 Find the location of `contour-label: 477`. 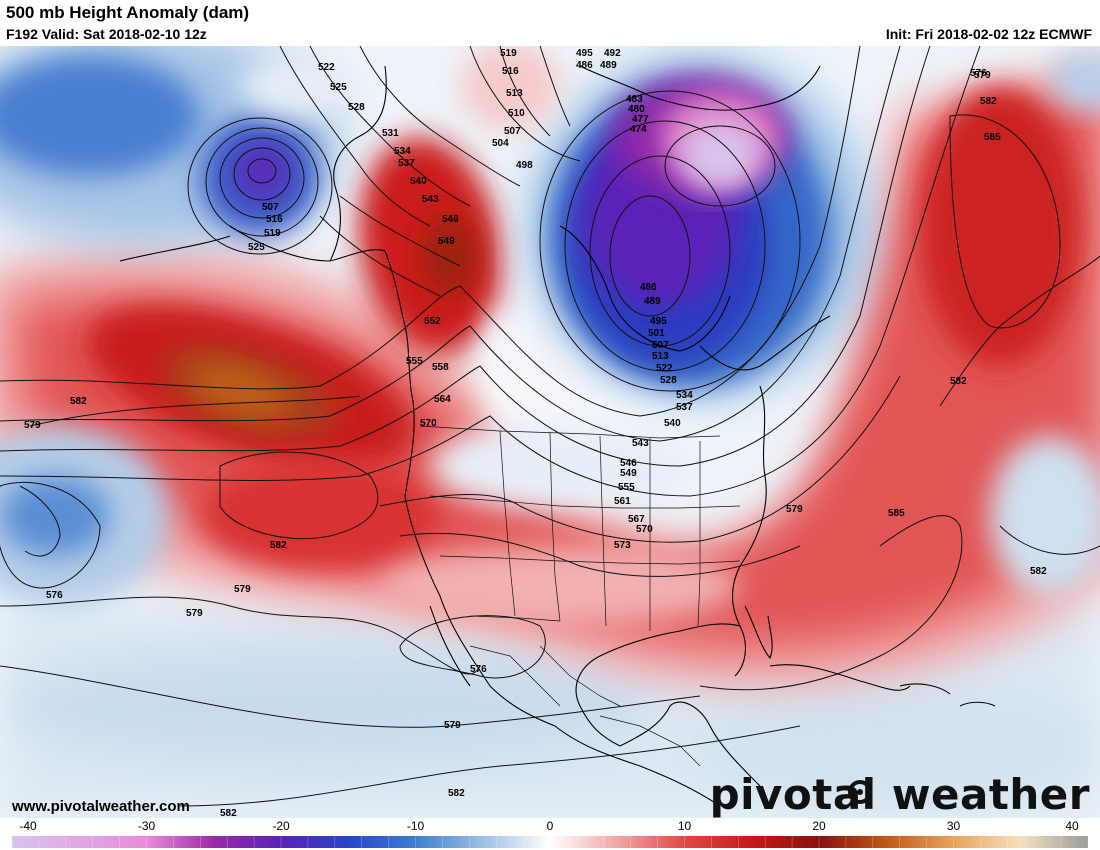

contour-label: 477 is located at coordinates (640, 119).